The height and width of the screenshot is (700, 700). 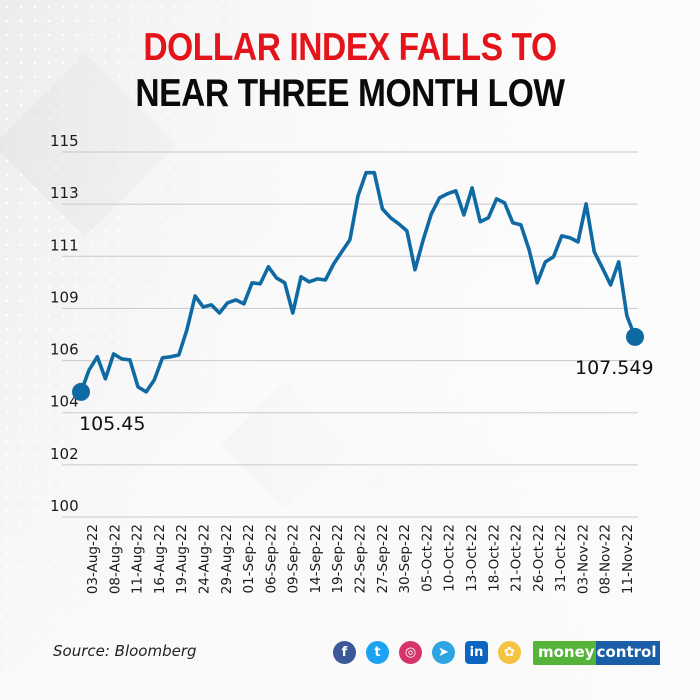 What do you see at coordinates (115, 559) in the screenshot?
I see `x-tick-label: 08-Aug-22` at bounding box center [115, 559].